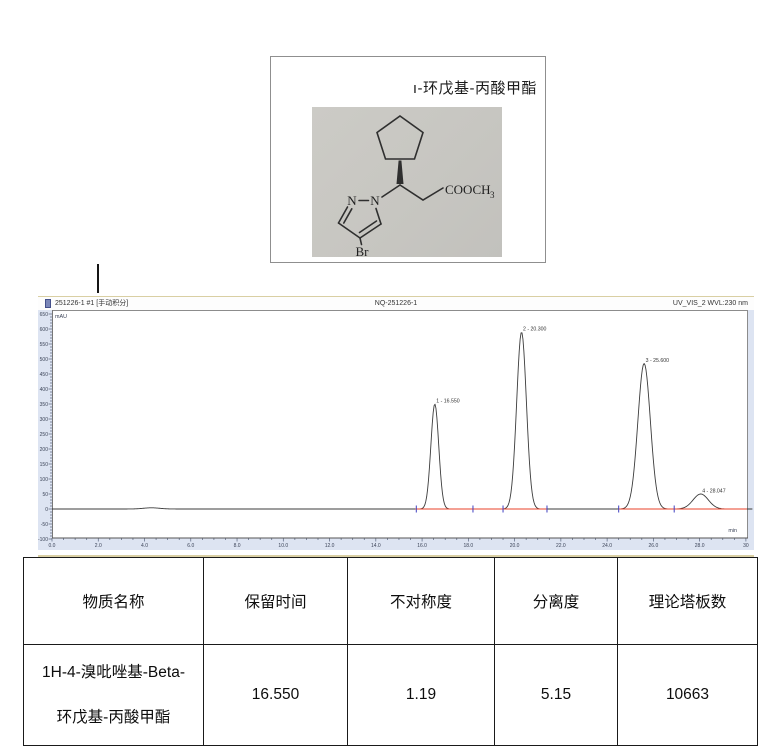 The height and width of the screenshot is (747, 774). Describe the element at coordinates (46, 510) in the screenshot. I see `svg-text: 0` at that location.